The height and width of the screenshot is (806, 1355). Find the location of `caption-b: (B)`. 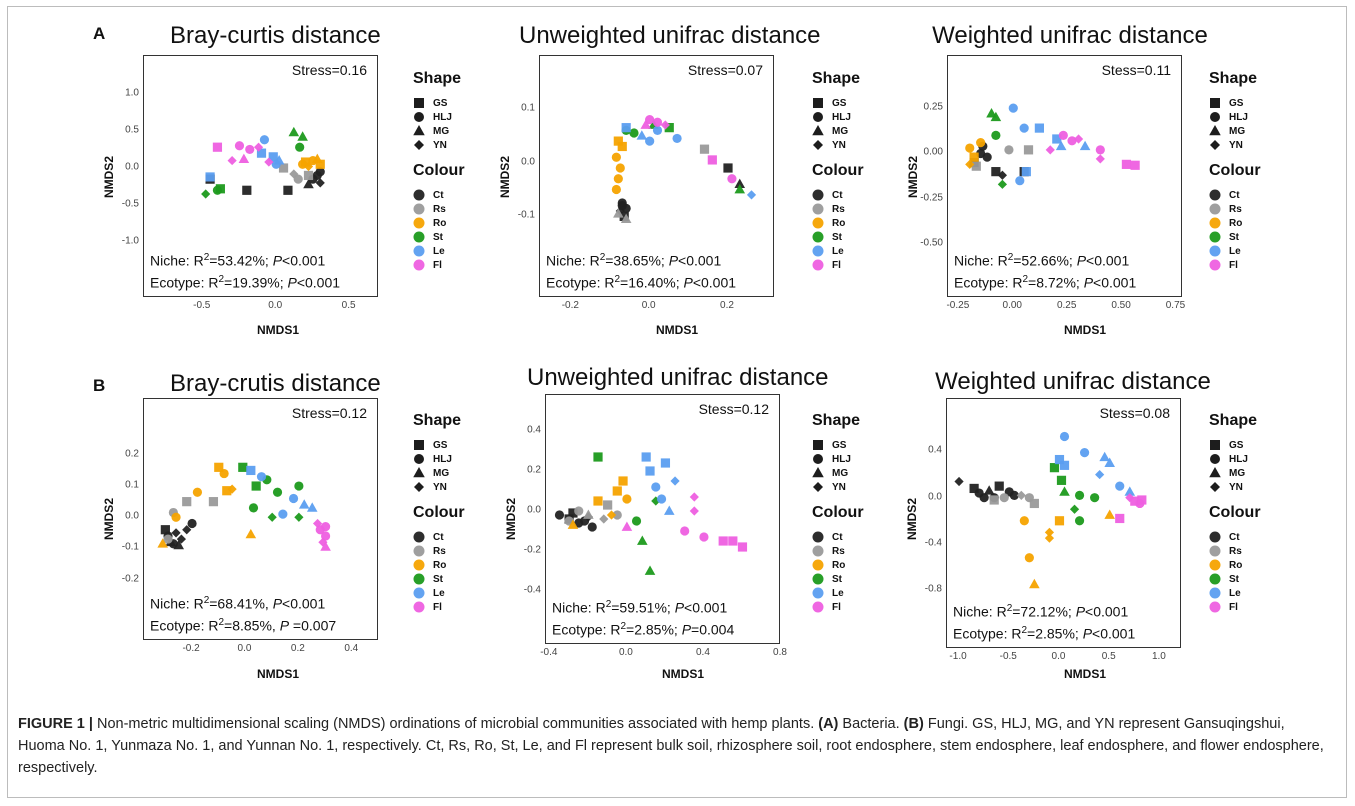

caption-b: (B) is located at coordinates (913, 724).